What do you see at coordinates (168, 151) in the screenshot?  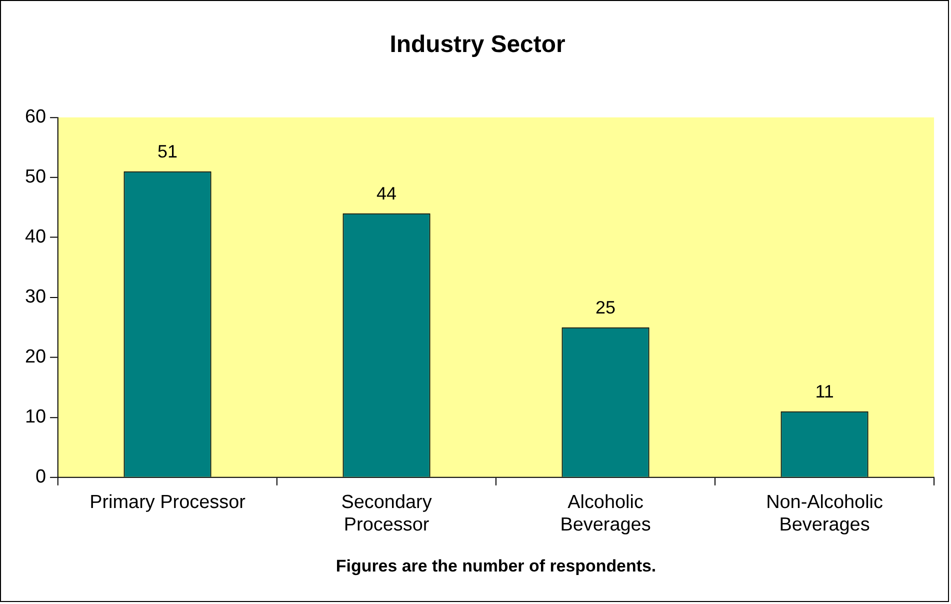 I see `data-label: 51` at bounding box center [168, 151].